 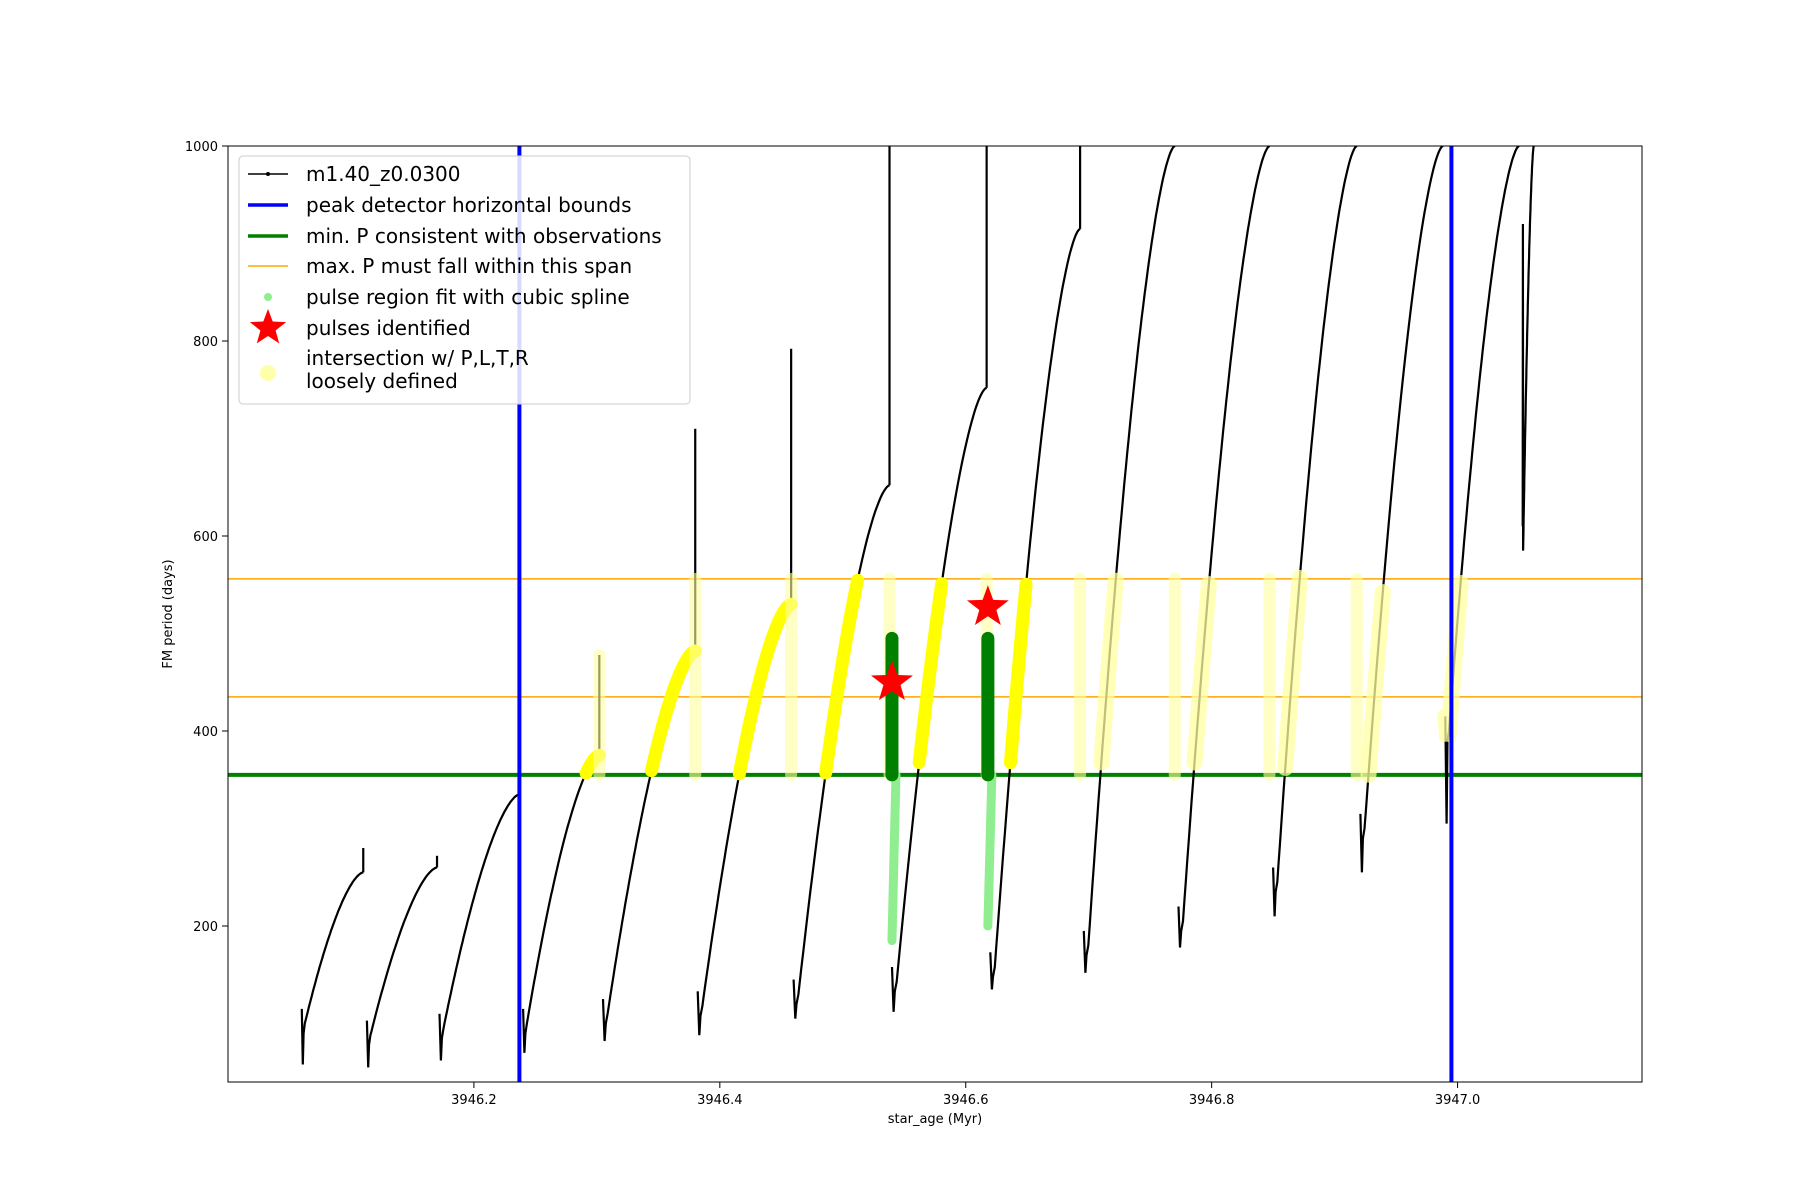 I want to click on legend-item-bounds: peak detector horizontal bounds, so click(x=440, y=205).